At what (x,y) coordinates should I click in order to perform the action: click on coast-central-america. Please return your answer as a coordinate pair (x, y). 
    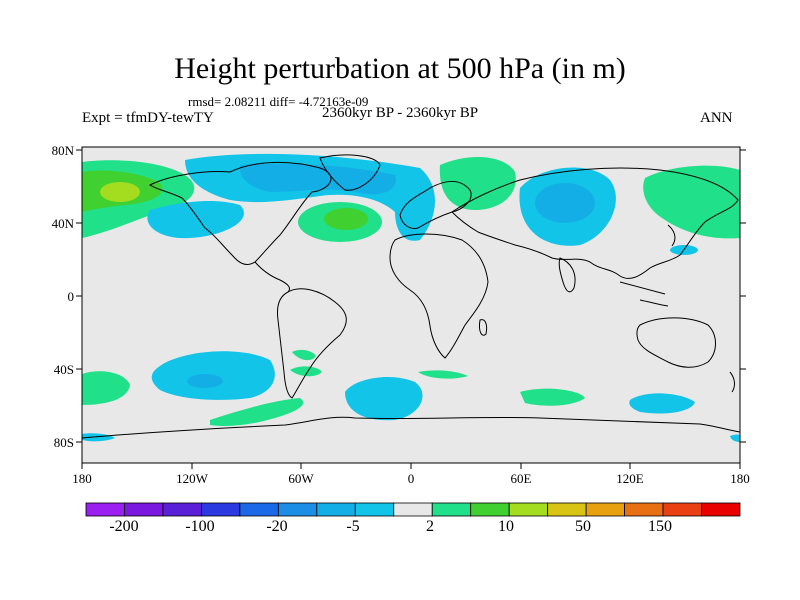
    Looking at the image, I should click on (272, 277).